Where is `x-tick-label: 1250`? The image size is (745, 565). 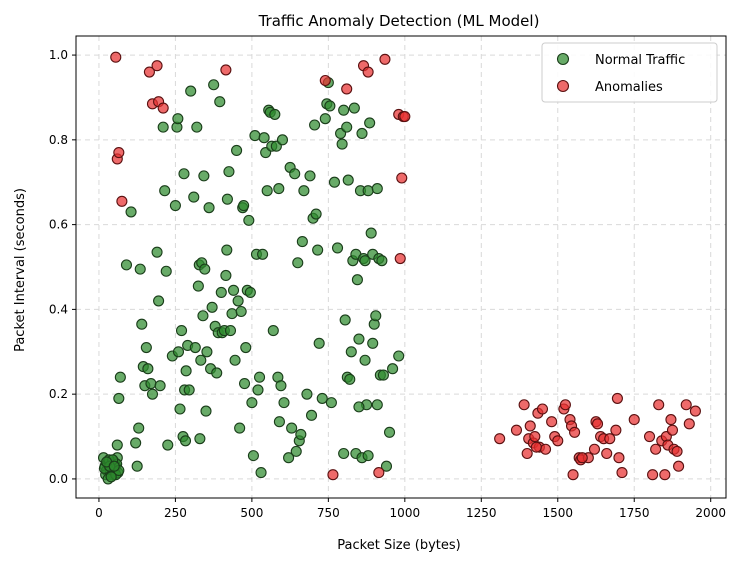 x-tick-label: 1250 is located at coordinates (481, 513).